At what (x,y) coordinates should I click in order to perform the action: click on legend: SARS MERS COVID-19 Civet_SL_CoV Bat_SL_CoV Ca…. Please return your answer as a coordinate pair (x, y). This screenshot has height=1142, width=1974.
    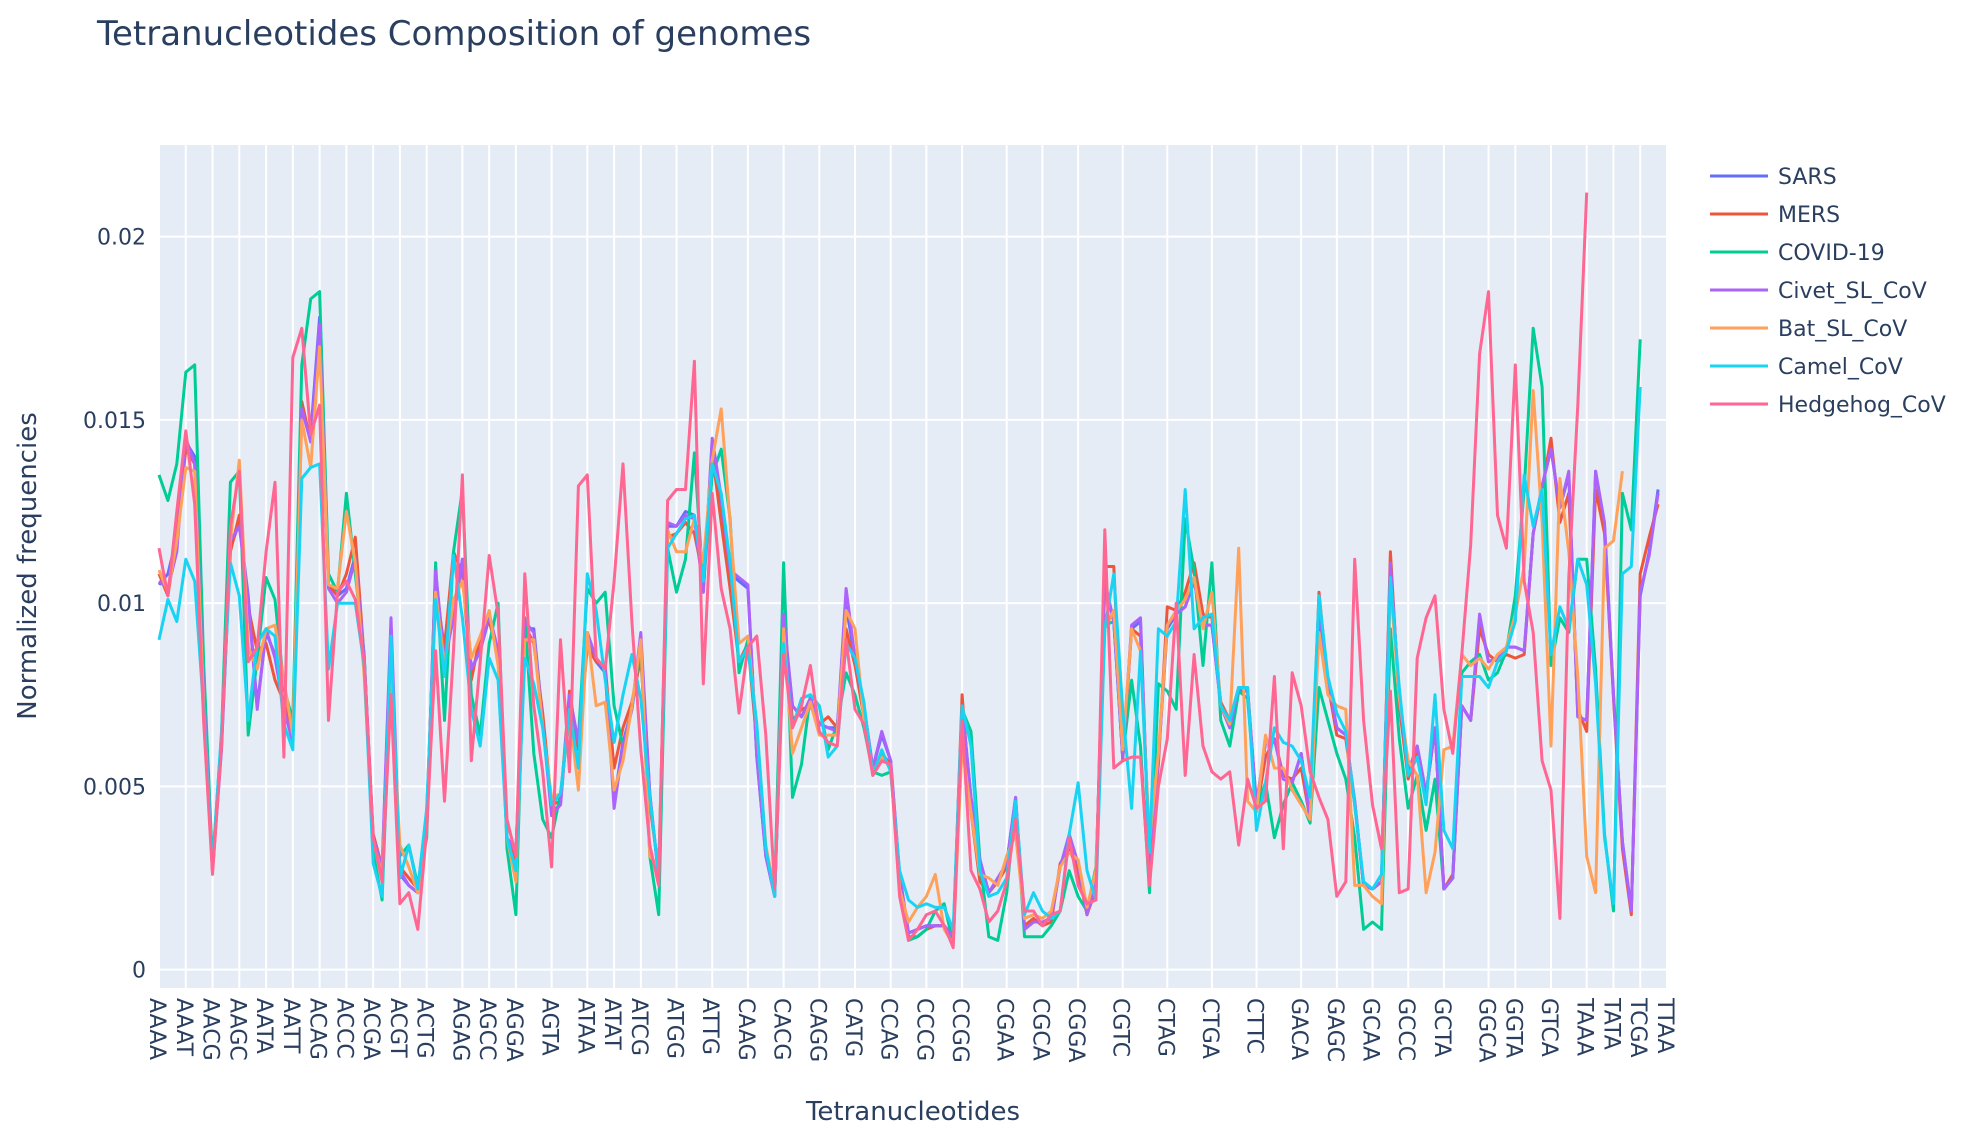
    Looking at the image, I should click on (1828, 291).